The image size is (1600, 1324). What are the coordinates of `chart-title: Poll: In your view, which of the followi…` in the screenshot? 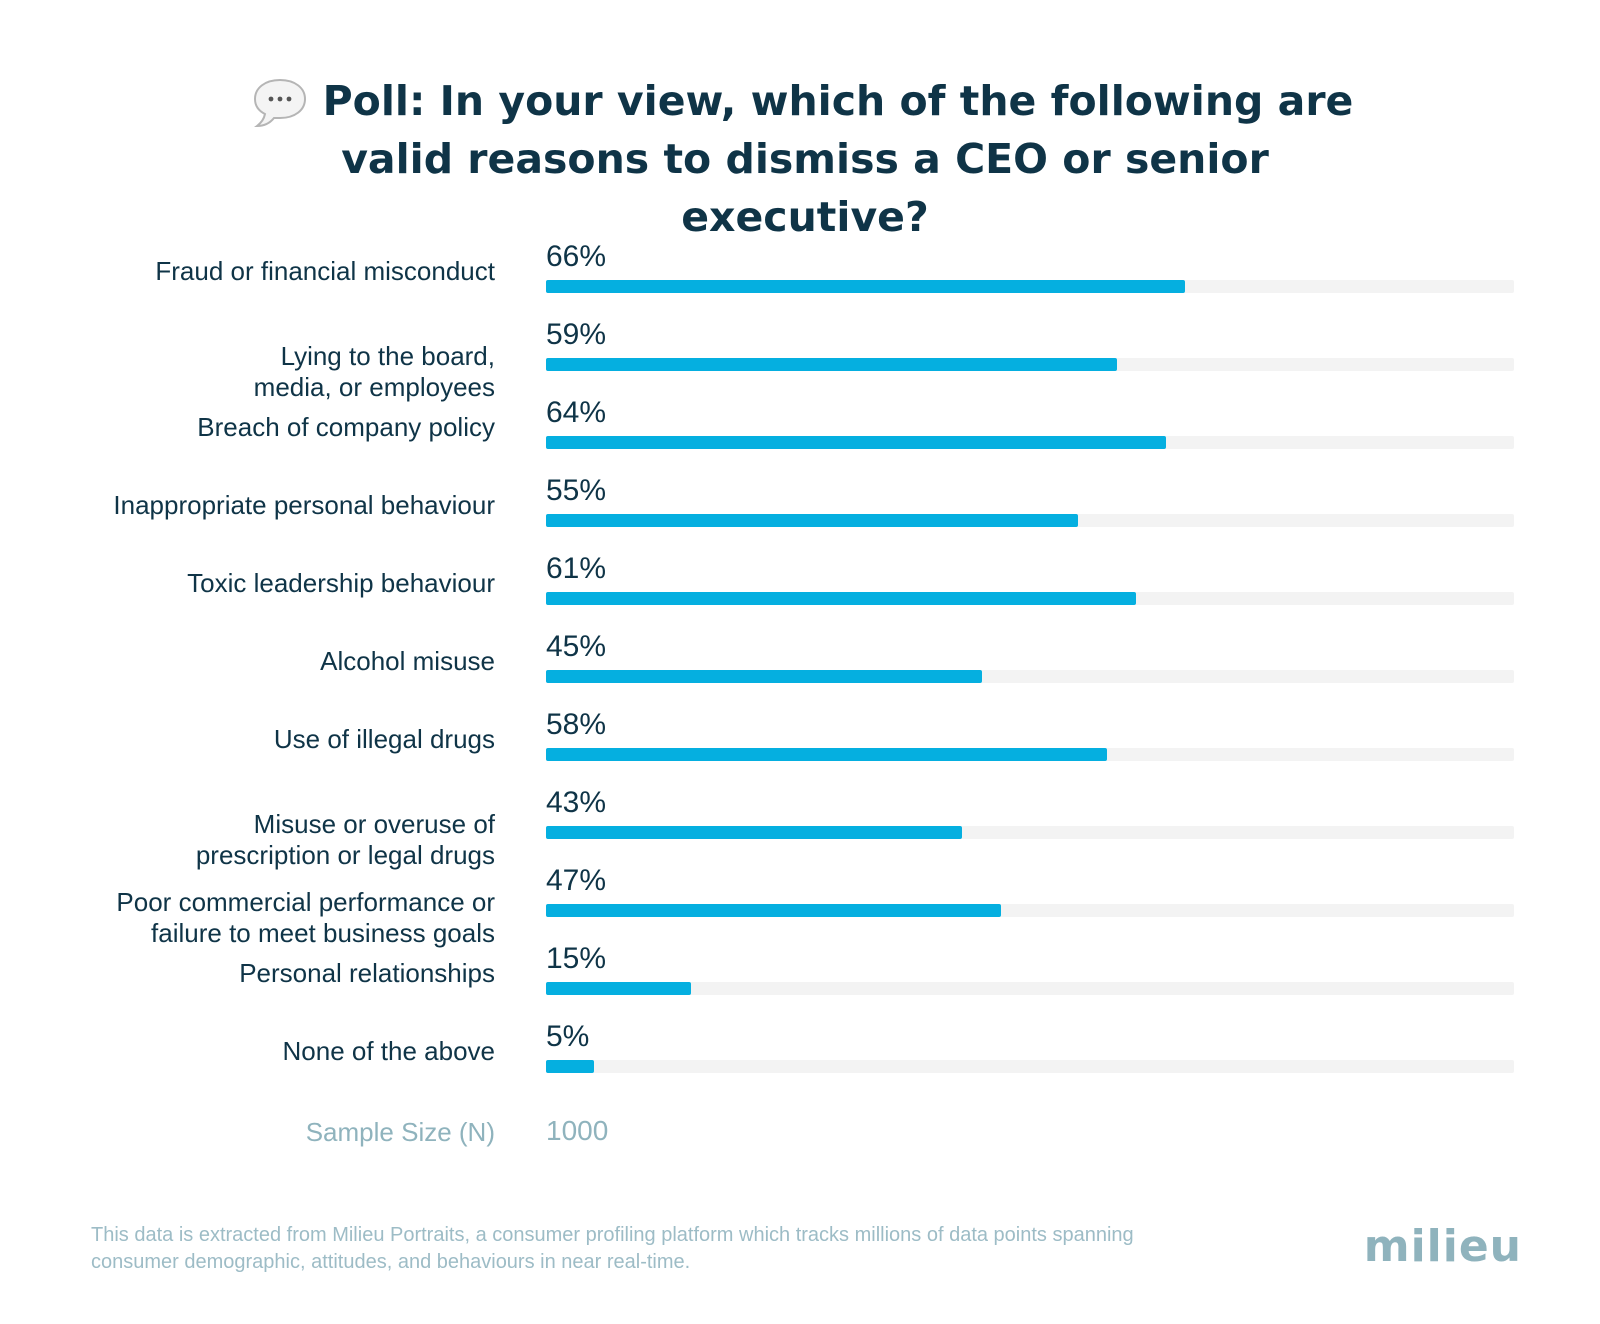 It's located at (838, 159).